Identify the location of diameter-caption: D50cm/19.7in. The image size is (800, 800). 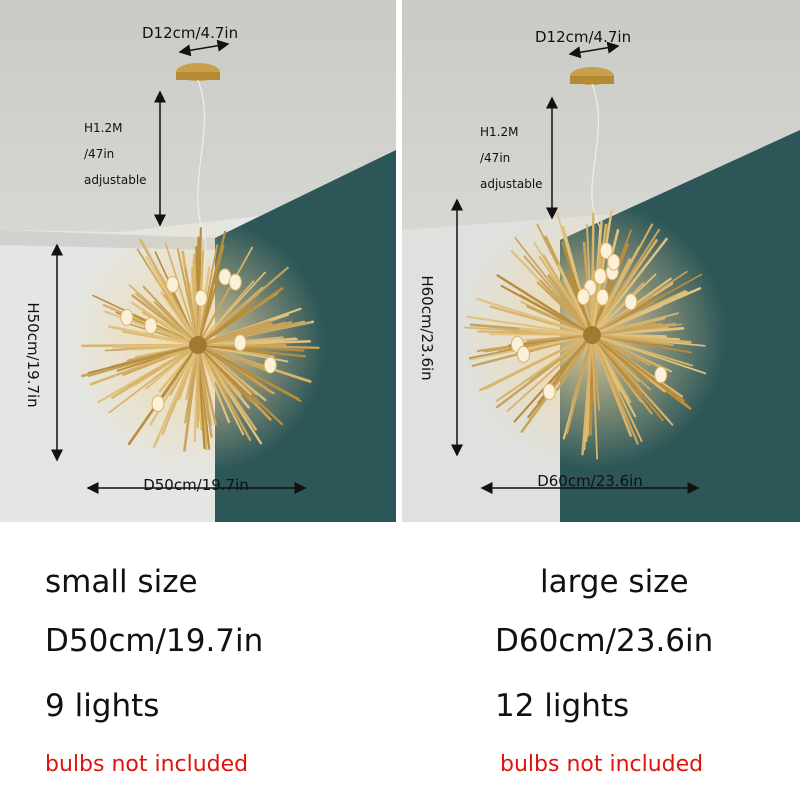
(154, 641).